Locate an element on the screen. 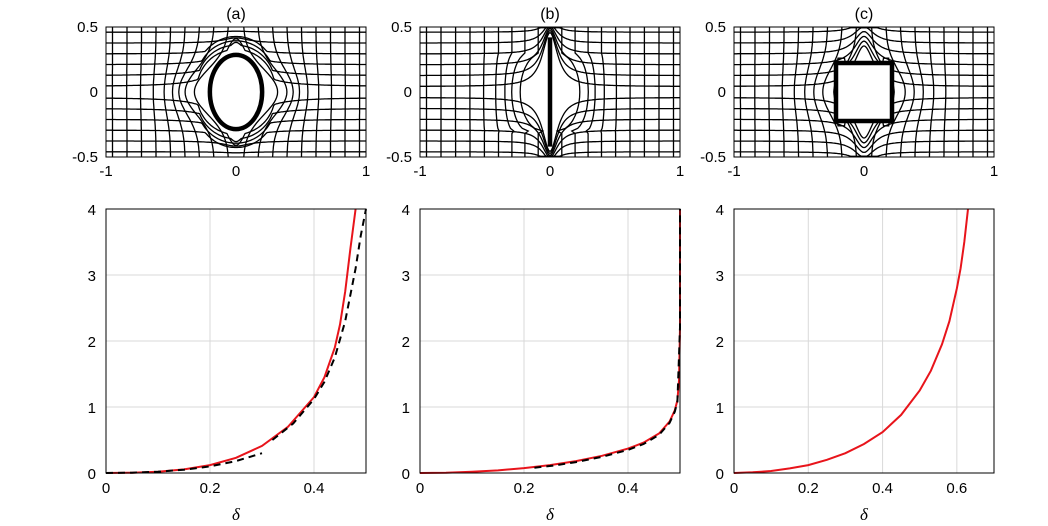 The image size is (1048, 526). panel-label-a: (a) is located at coordinates (236, 14).